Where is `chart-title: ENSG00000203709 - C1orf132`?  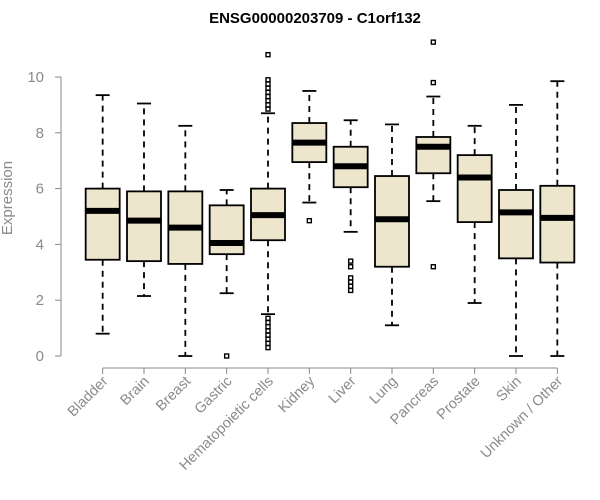 chart-title: ENSG00000203709 - C1orf132 is located at coordinates (315, 18).